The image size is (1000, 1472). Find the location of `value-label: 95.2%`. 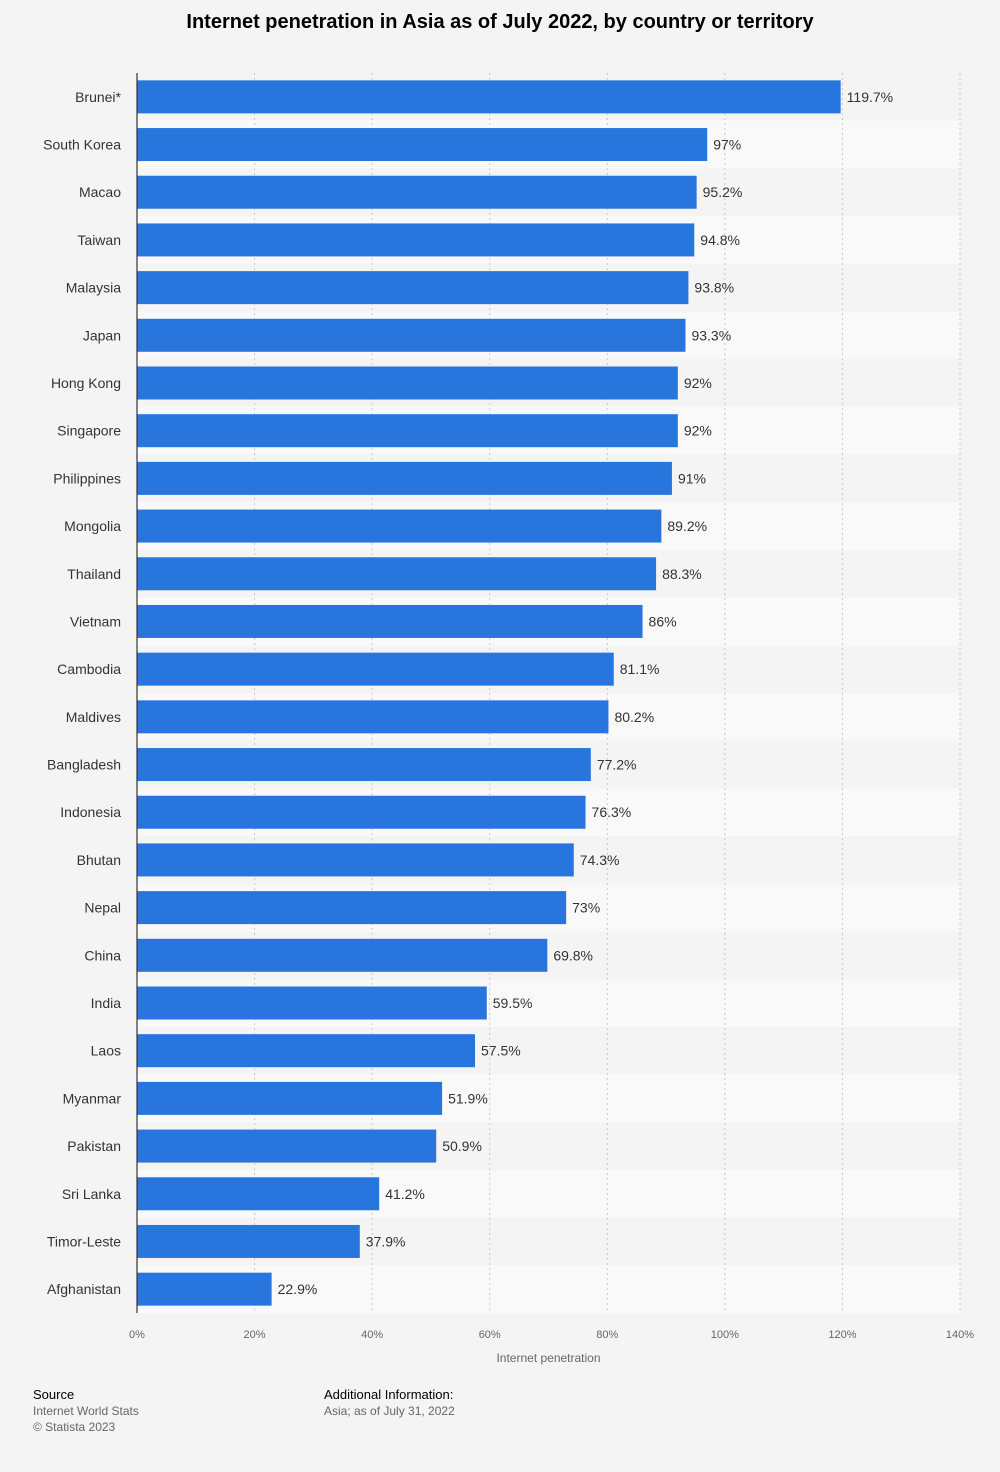

value-label: 95.2% is located at coordinates (723, 192).